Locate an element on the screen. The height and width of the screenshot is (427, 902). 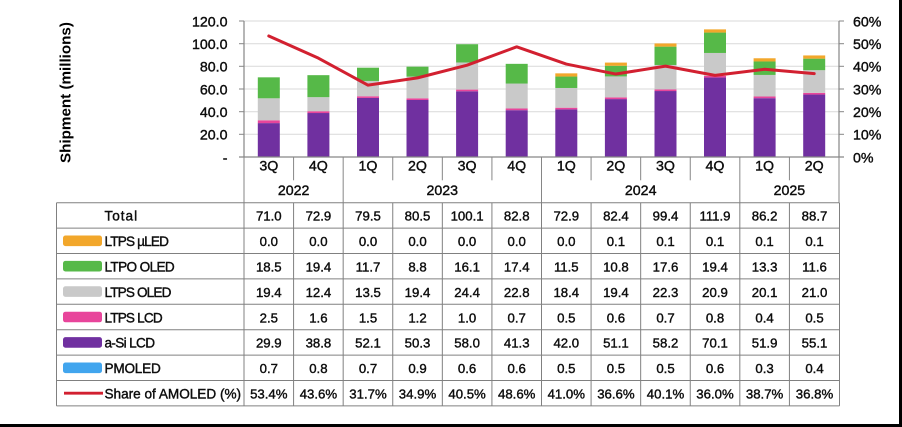
svg-text: 60% is located at coordinates (867, 22).